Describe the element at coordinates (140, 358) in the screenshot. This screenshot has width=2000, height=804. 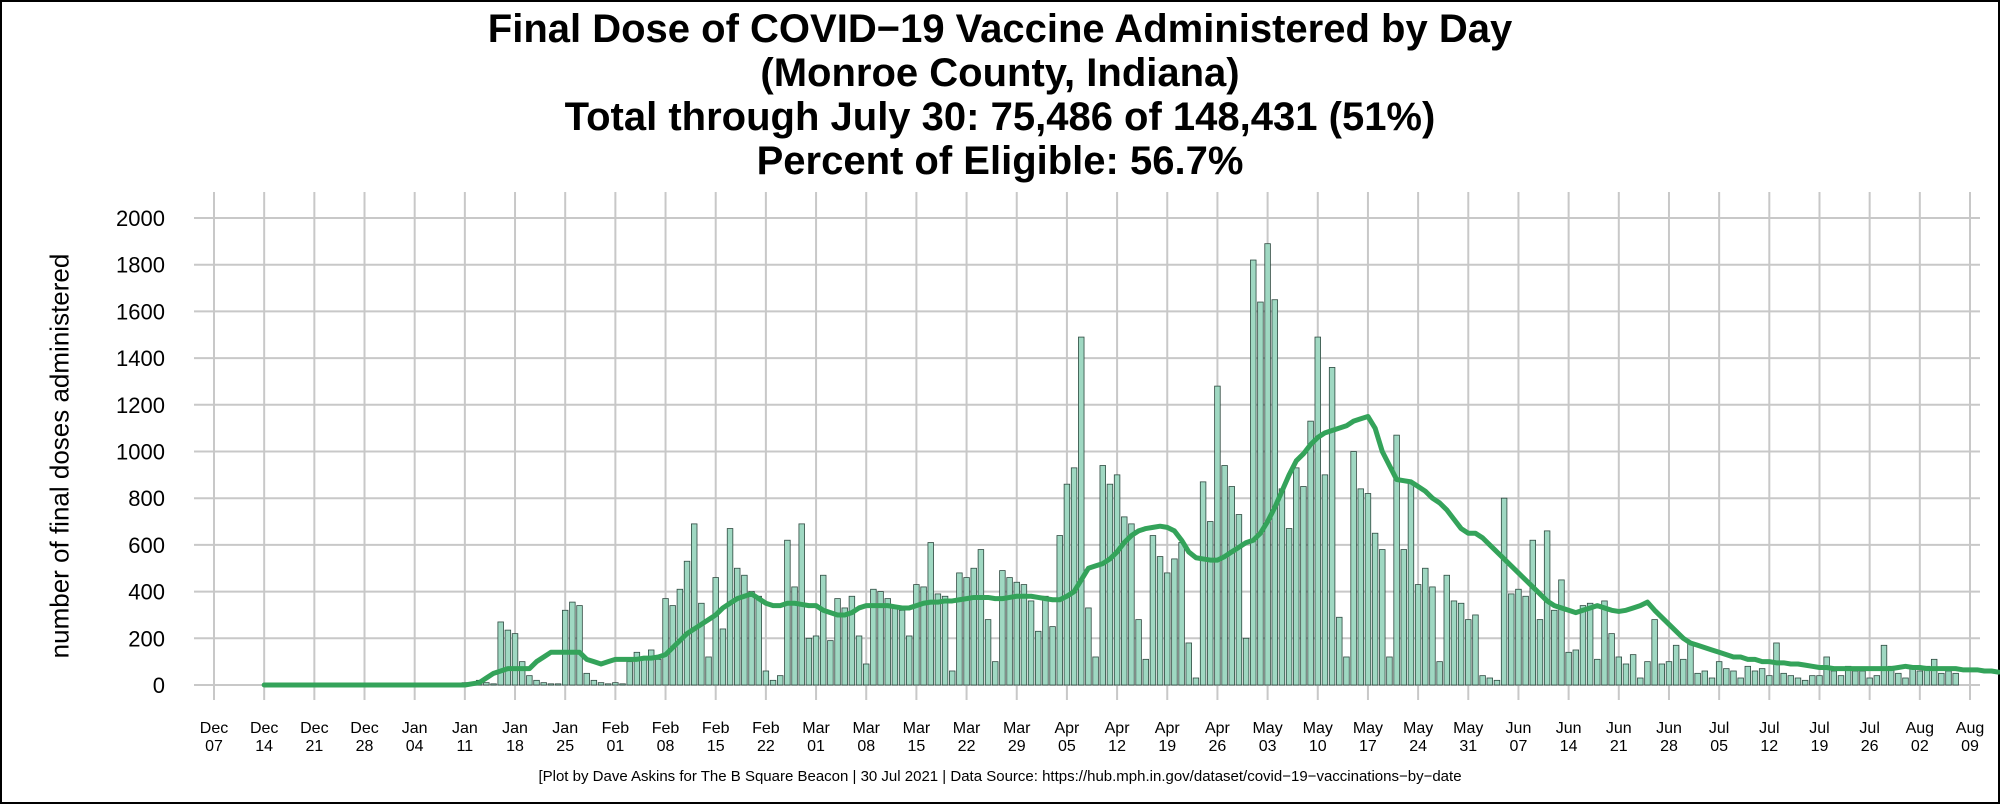
I see `y-tick-label: 1400` at that location.